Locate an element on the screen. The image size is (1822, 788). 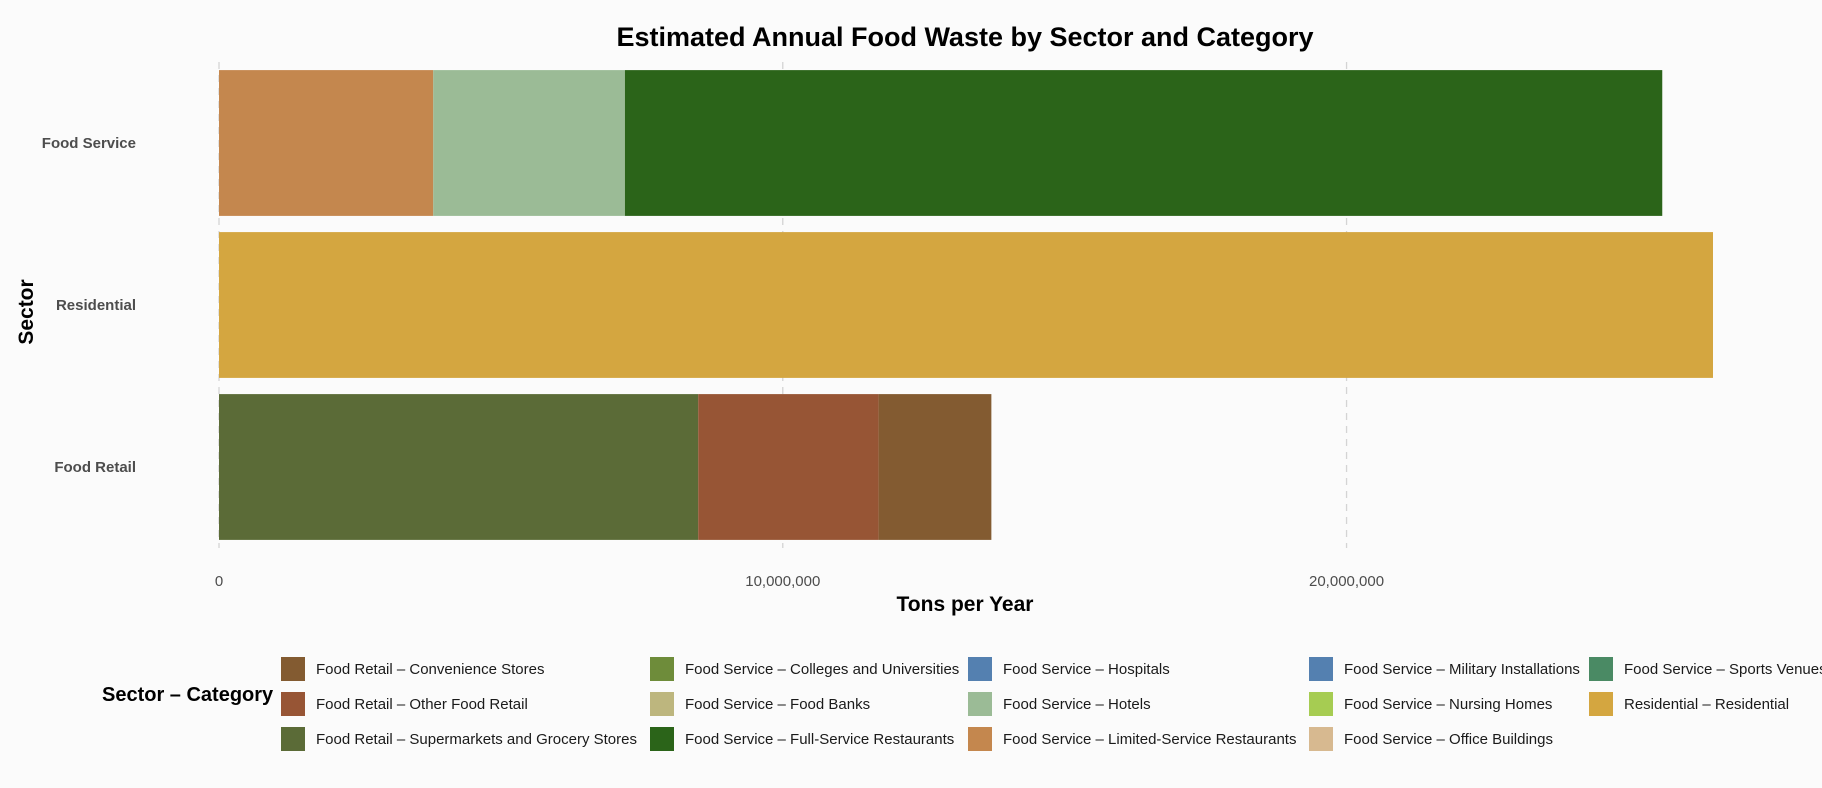
legend-item: Food Service – Food Banks is located at coordinates (760, 704).